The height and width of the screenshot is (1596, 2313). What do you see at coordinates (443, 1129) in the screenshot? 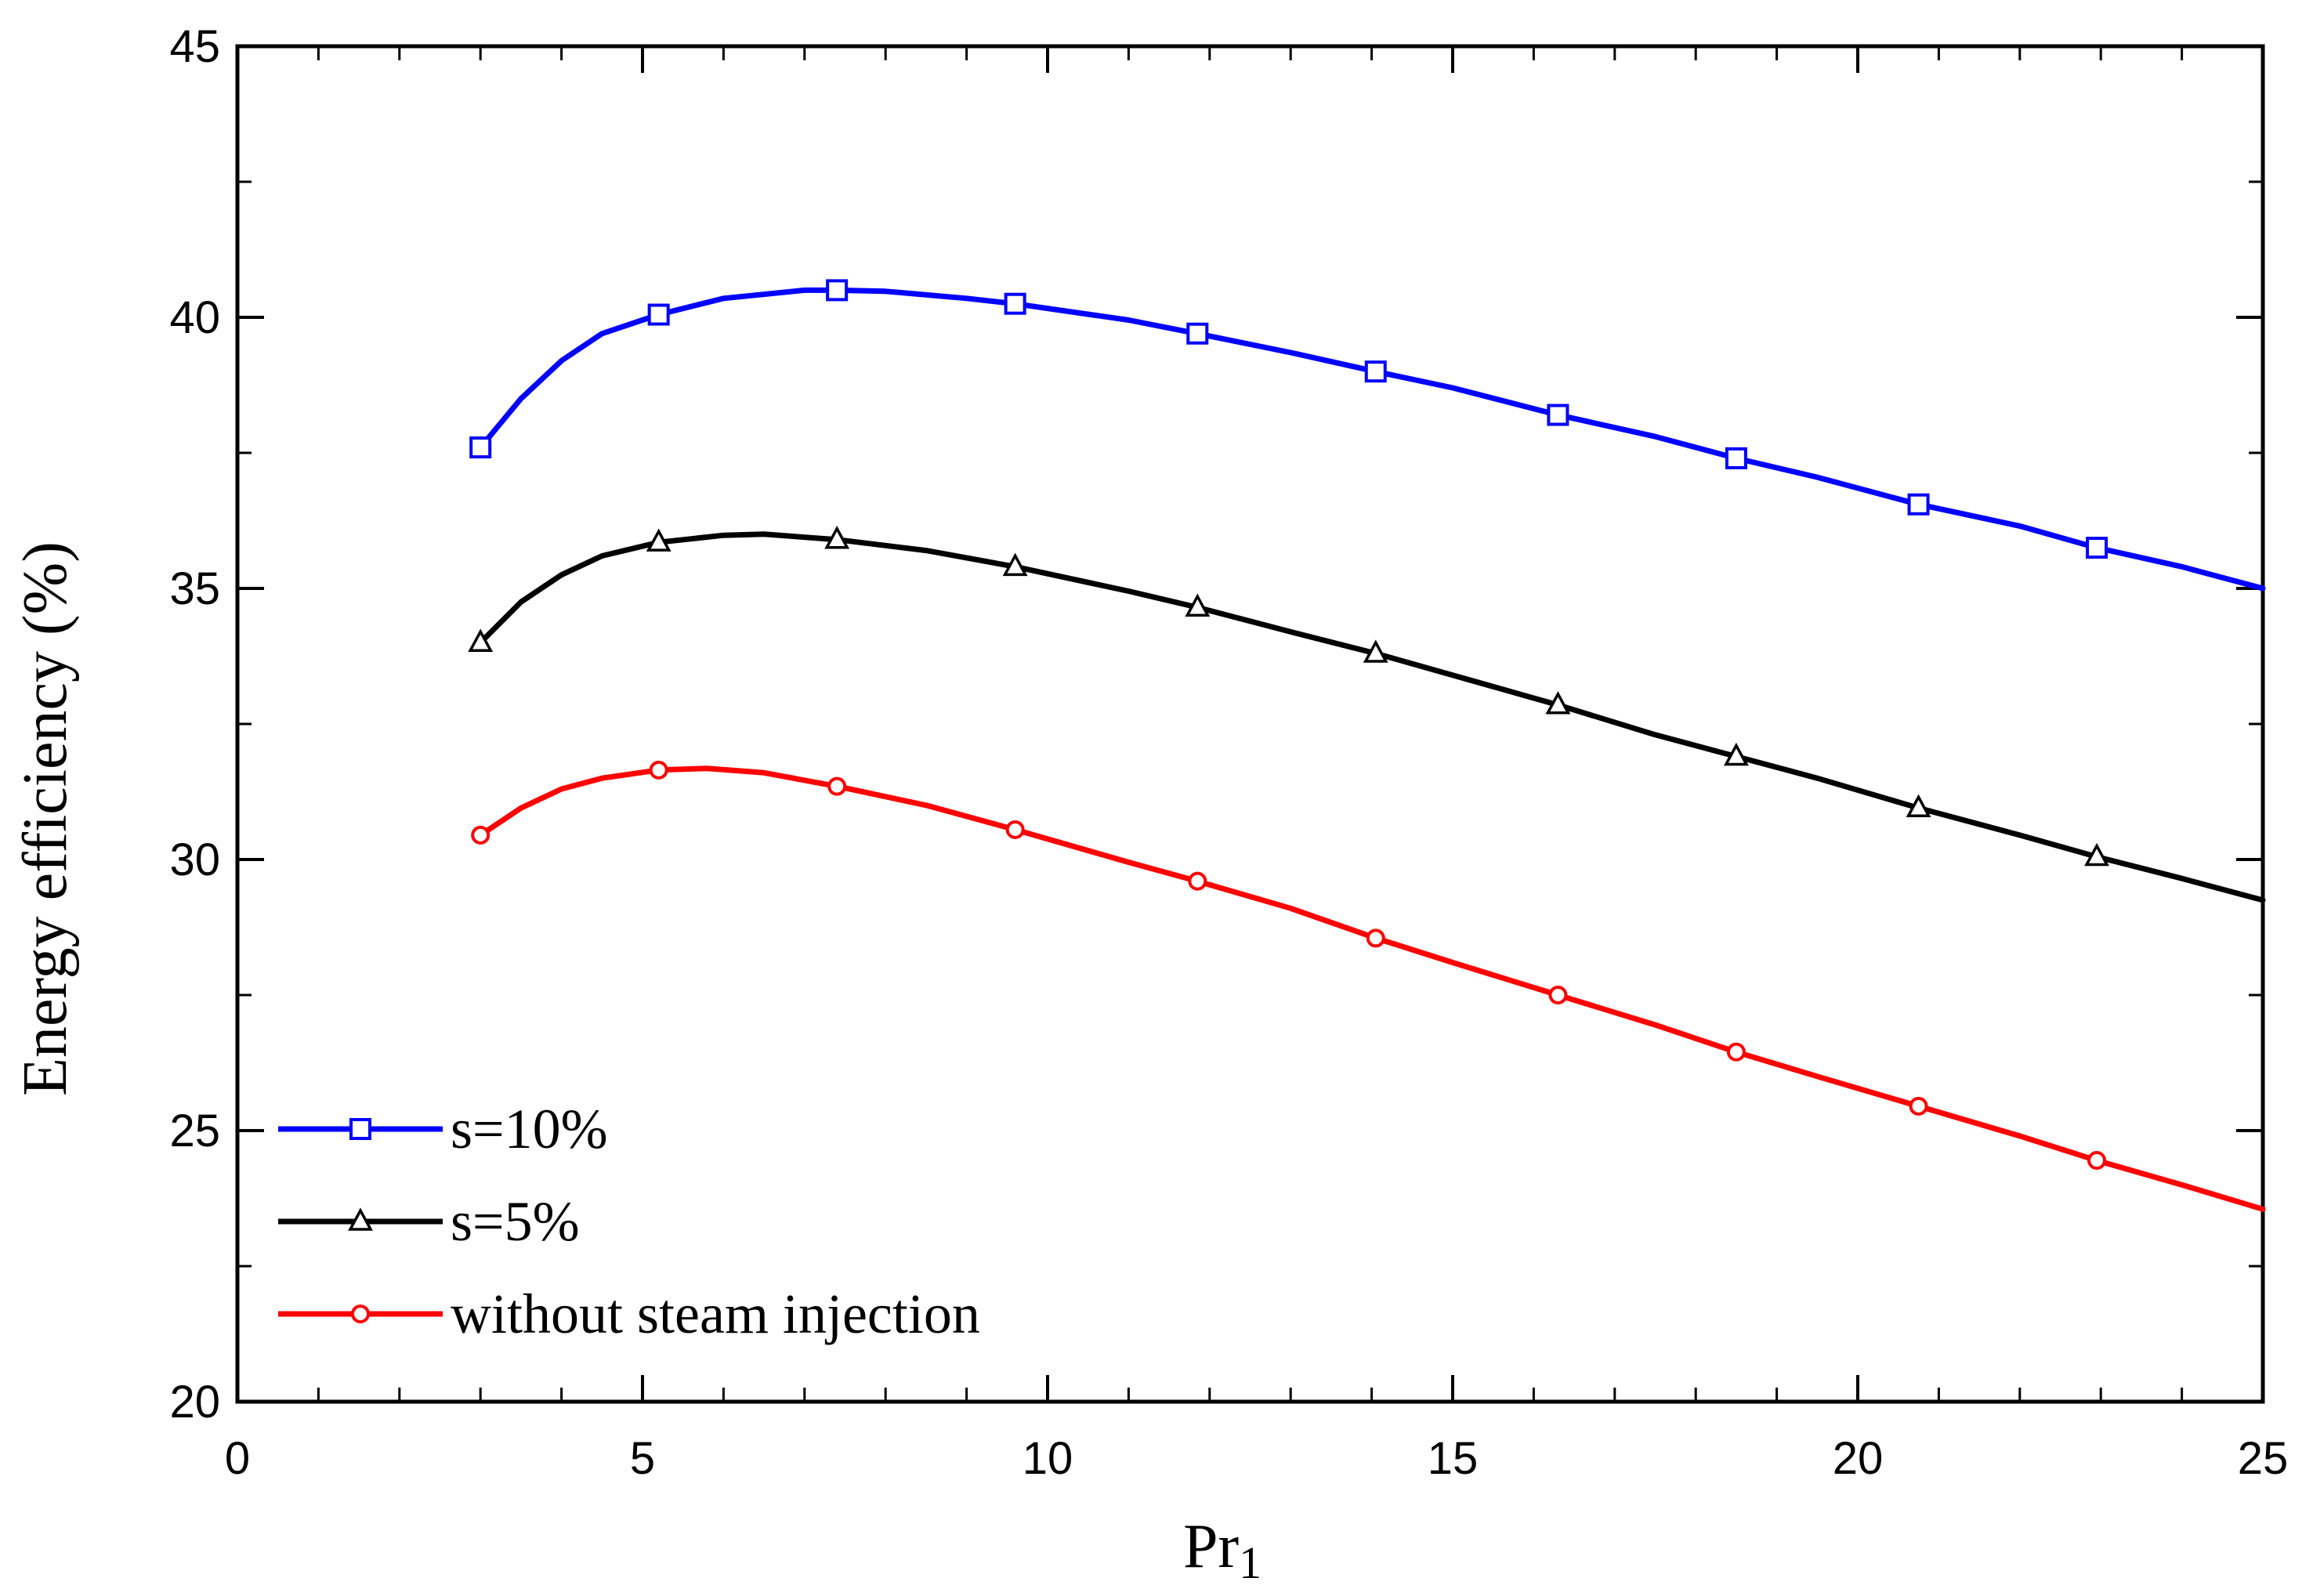
I see `legend-entry: s=10%` at bounding box center [443, 1129].